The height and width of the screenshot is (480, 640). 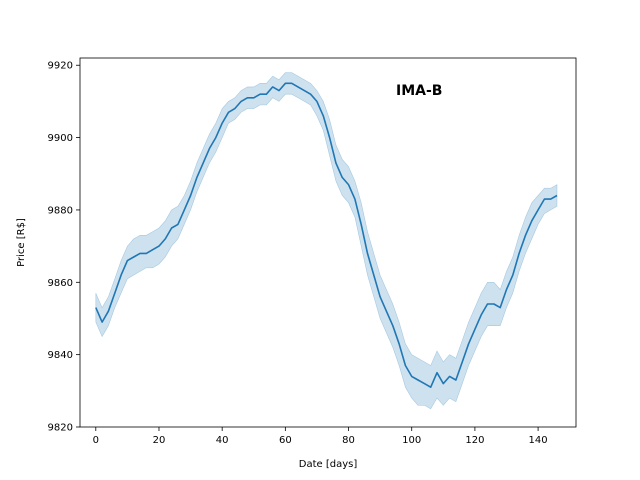 What do you see at coordinates (60, 355) in the screenshot?
I see `y-tick-label: 9840` at bounding box center [60, 355].